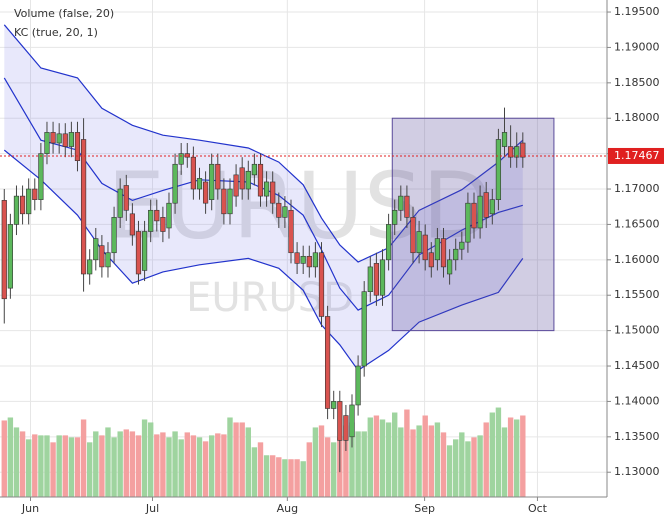  What do you see at coordinates (637, 436) in the screenshot?
I see `y-tick-label: 1.13500` at bounding box center [637, 436].